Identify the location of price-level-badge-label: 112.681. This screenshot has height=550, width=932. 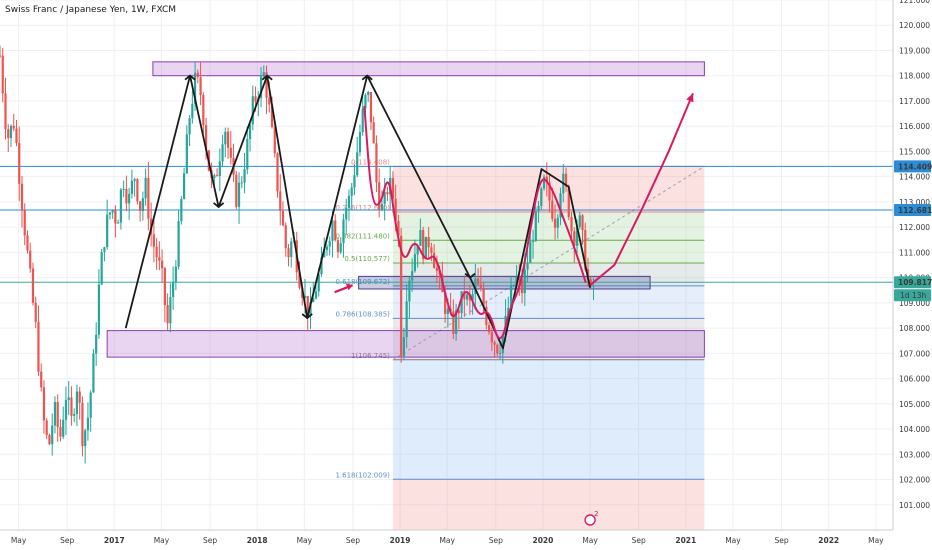
(915, 210).